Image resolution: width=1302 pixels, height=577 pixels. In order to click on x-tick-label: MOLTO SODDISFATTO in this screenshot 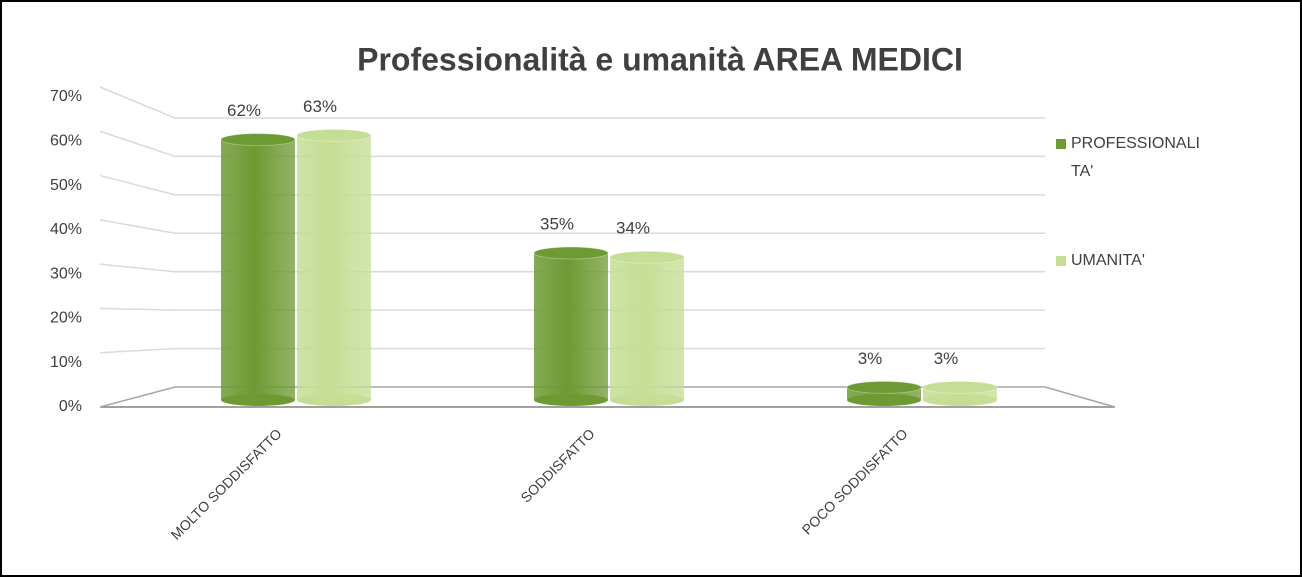, I will do `click(225, 483)`.